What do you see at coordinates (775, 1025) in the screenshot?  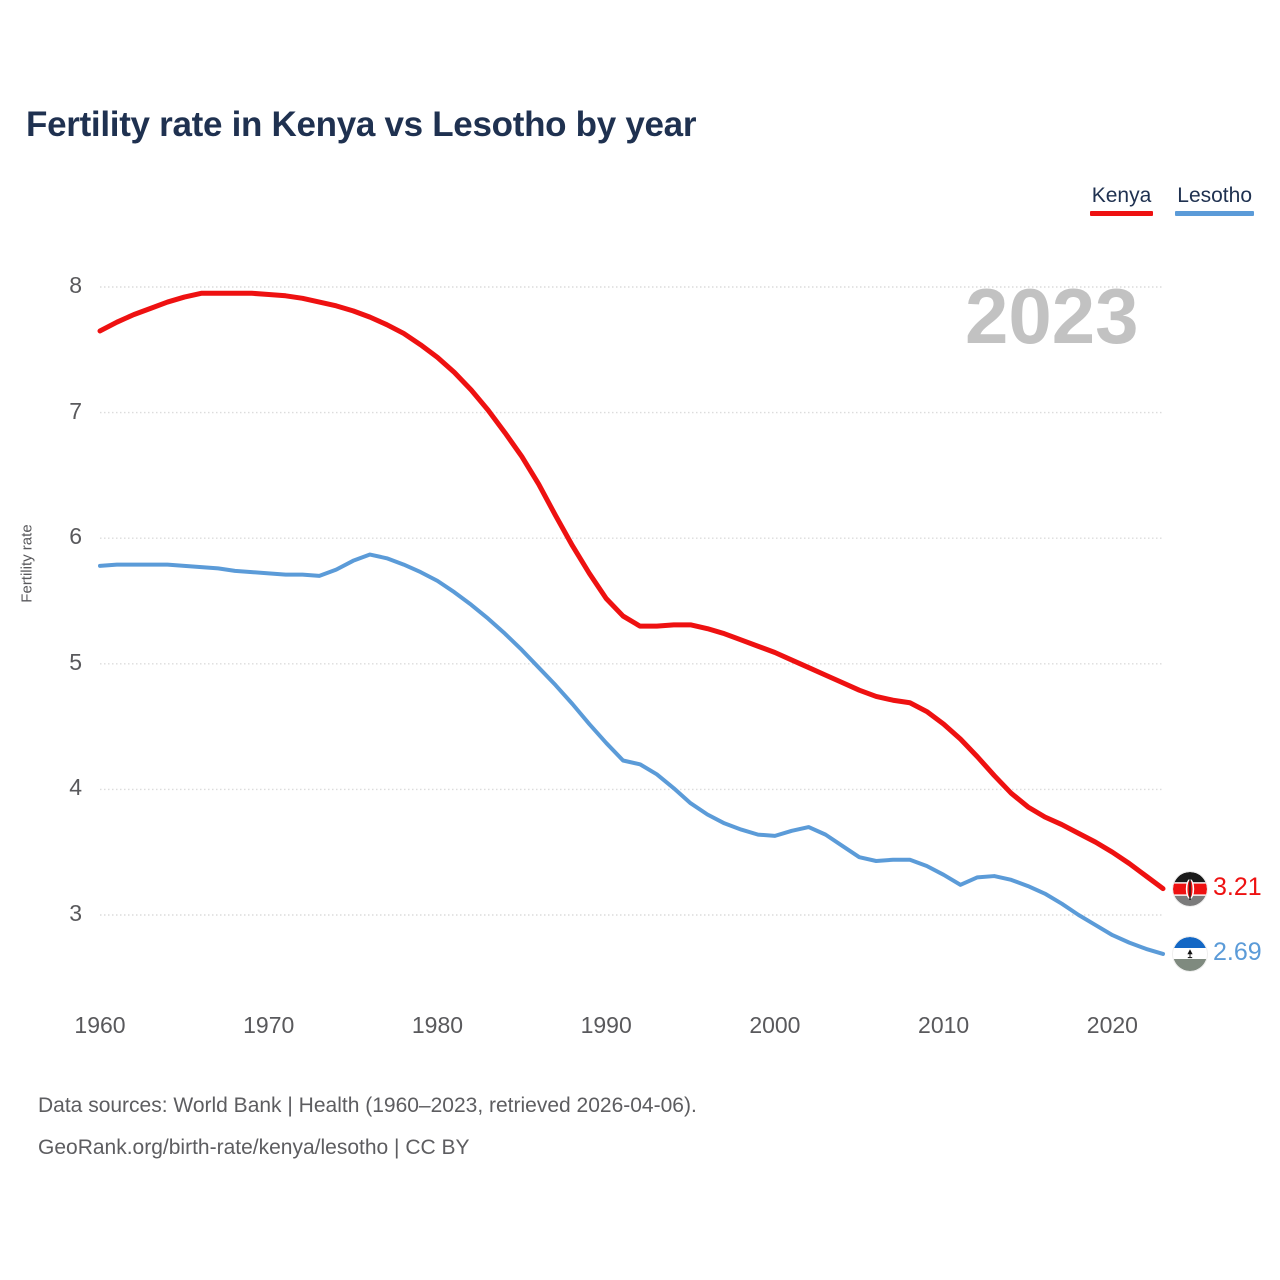 I see `x-tick-label: 2000` at bounding box center [775, 1025].